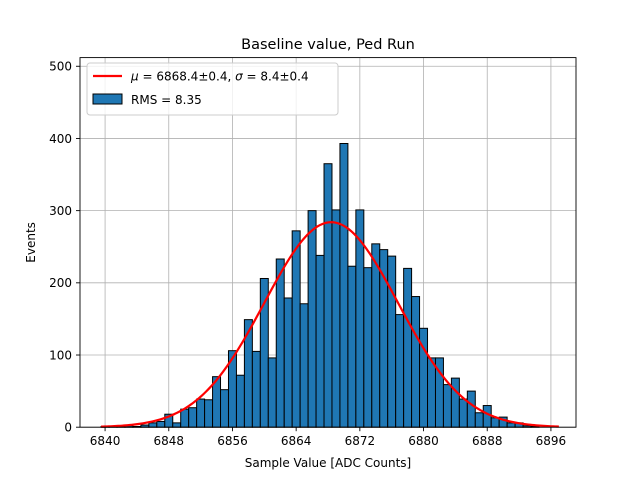 The image size is (640, 480). I want to click on legend-sigma-value: = 8.4±0.4, so click(276, 77).